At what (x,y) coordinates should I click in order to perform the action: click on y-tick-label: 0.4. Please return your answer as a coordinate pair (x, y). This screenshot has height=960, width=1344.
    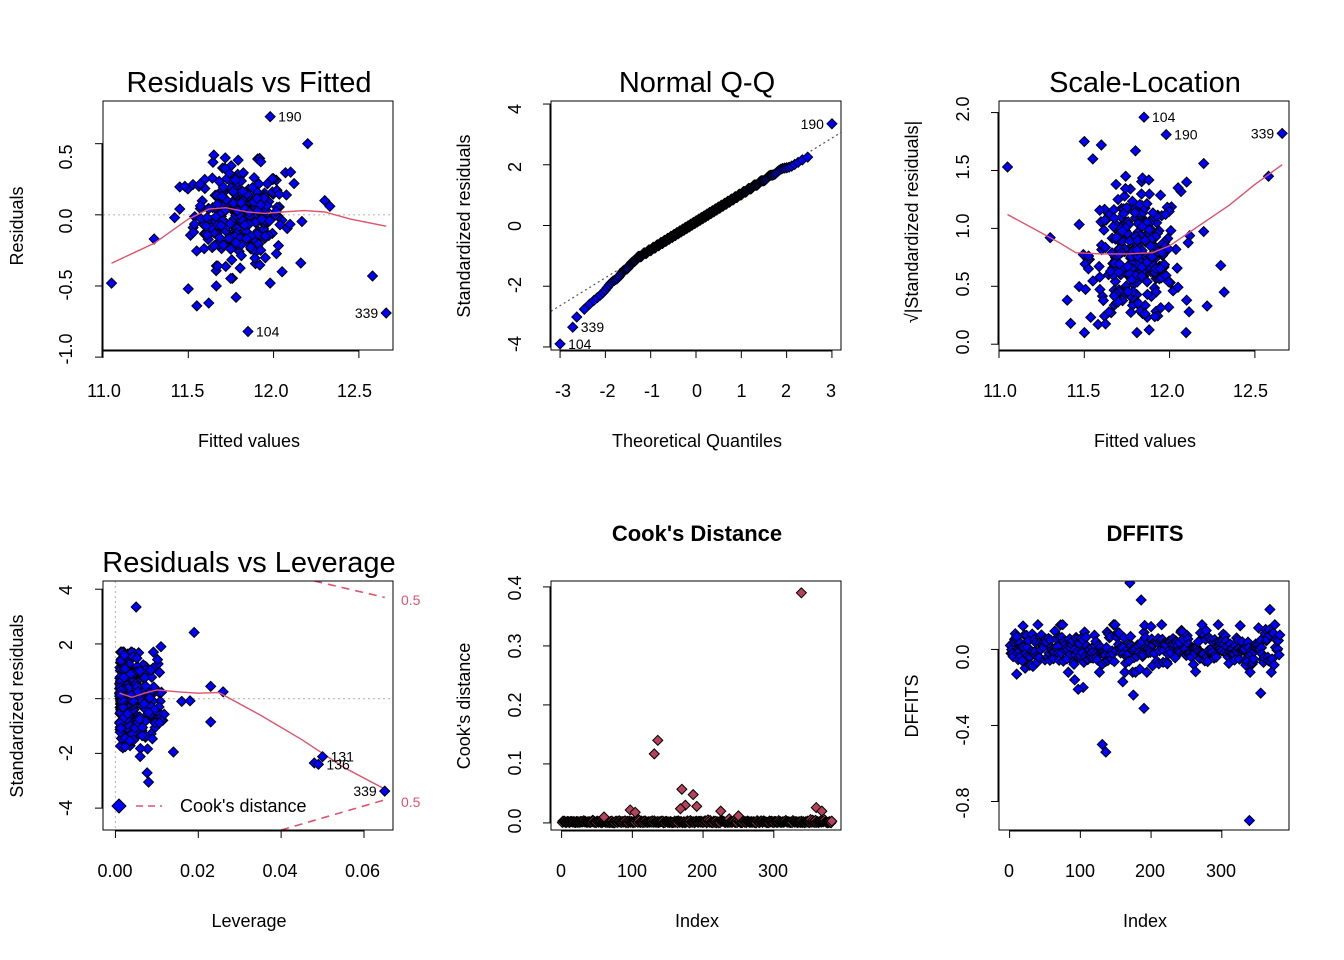
    Looking at the image, I should click on (515, 587).